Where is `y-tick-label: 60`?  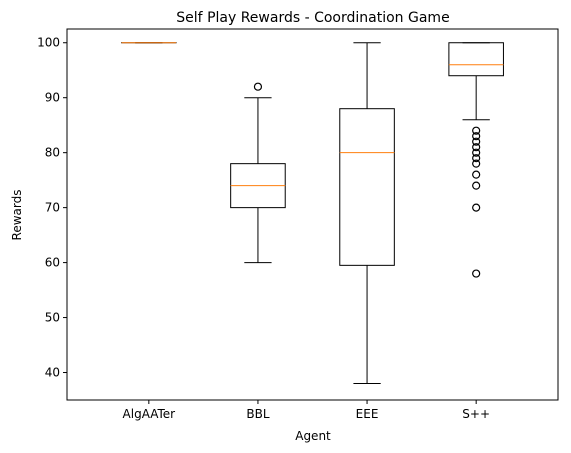 y-tick-label: 60 is located at coordinates (52, 263).